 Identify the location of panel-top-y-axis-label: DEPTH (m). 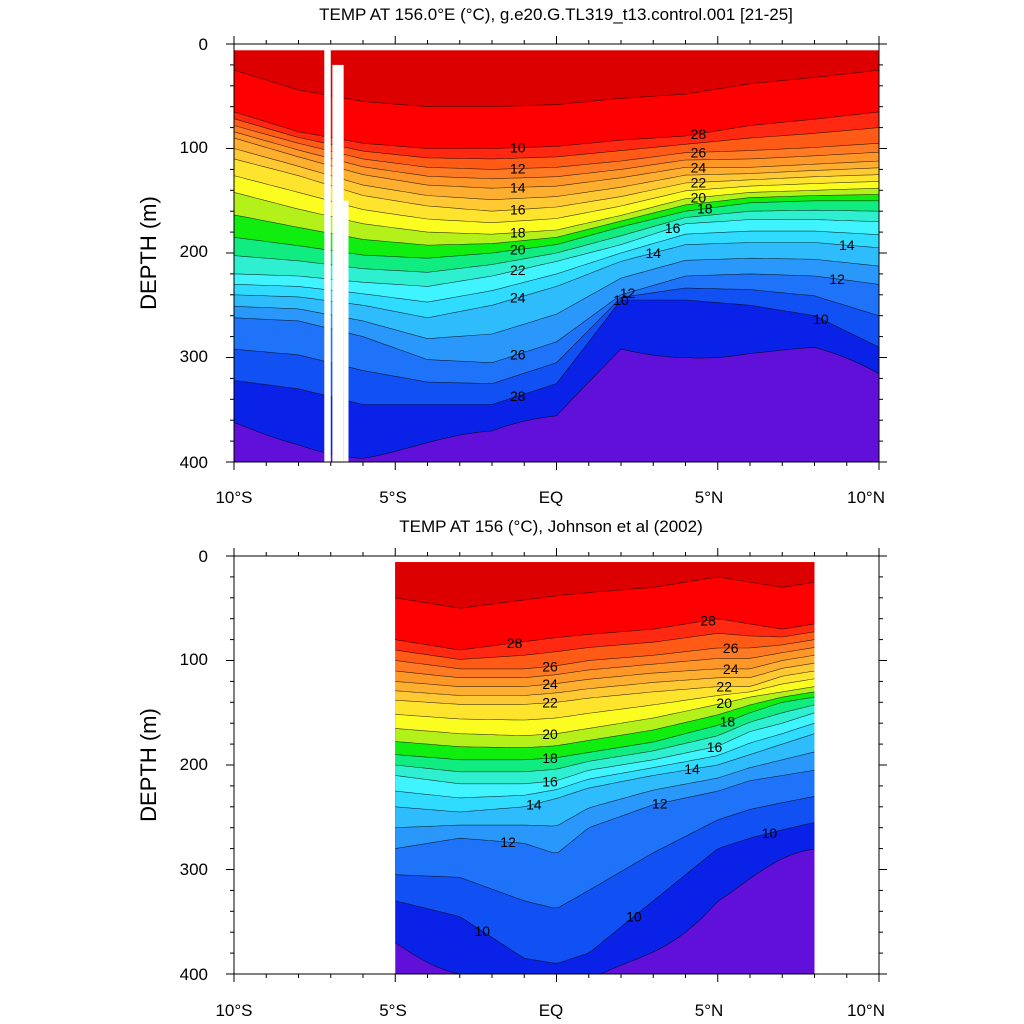
(148, 253).